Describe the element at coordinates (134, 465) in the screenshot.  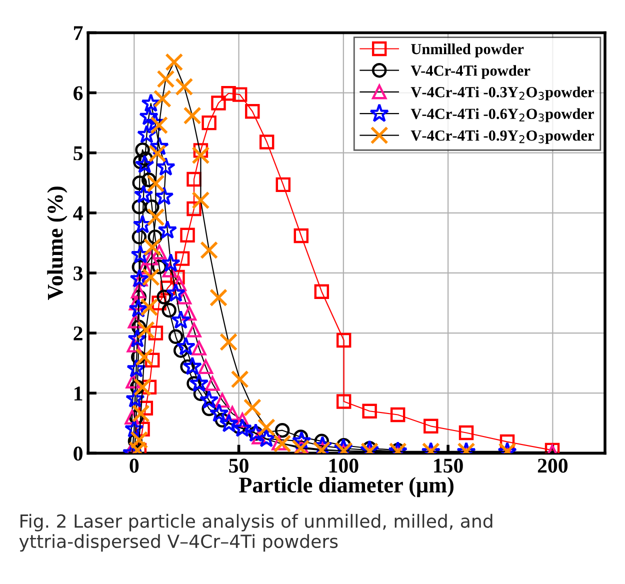
I see `x-tick-label: 0` at that location.